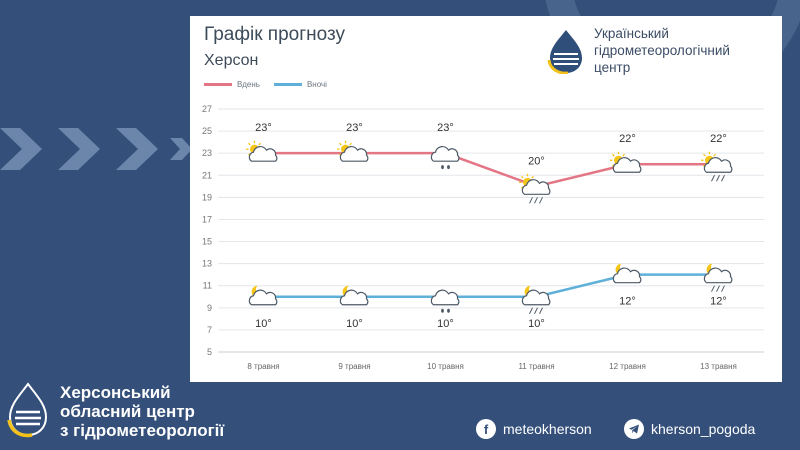 Image resolution: width=800 pixels, height=450 pixels. What do you see at coordinates (612, 67) in the screenshot?
I see `org-header-line-3: центр` at bounding box center [612, 67].